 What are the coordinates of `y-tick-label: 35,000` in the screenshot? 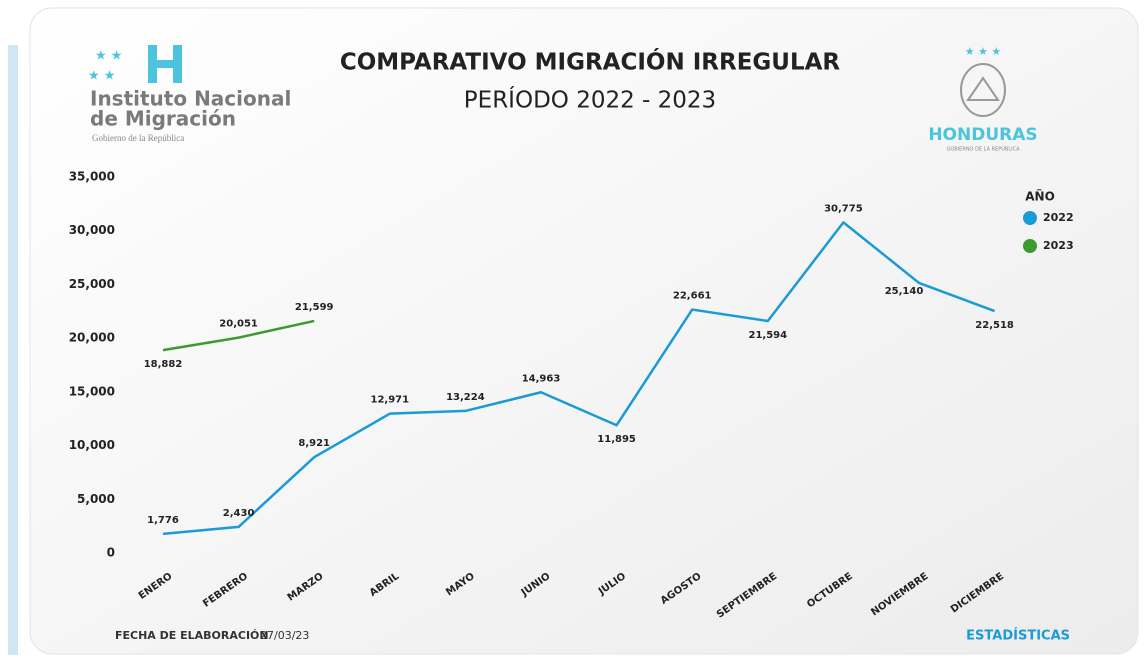 It's located at (92, 177).